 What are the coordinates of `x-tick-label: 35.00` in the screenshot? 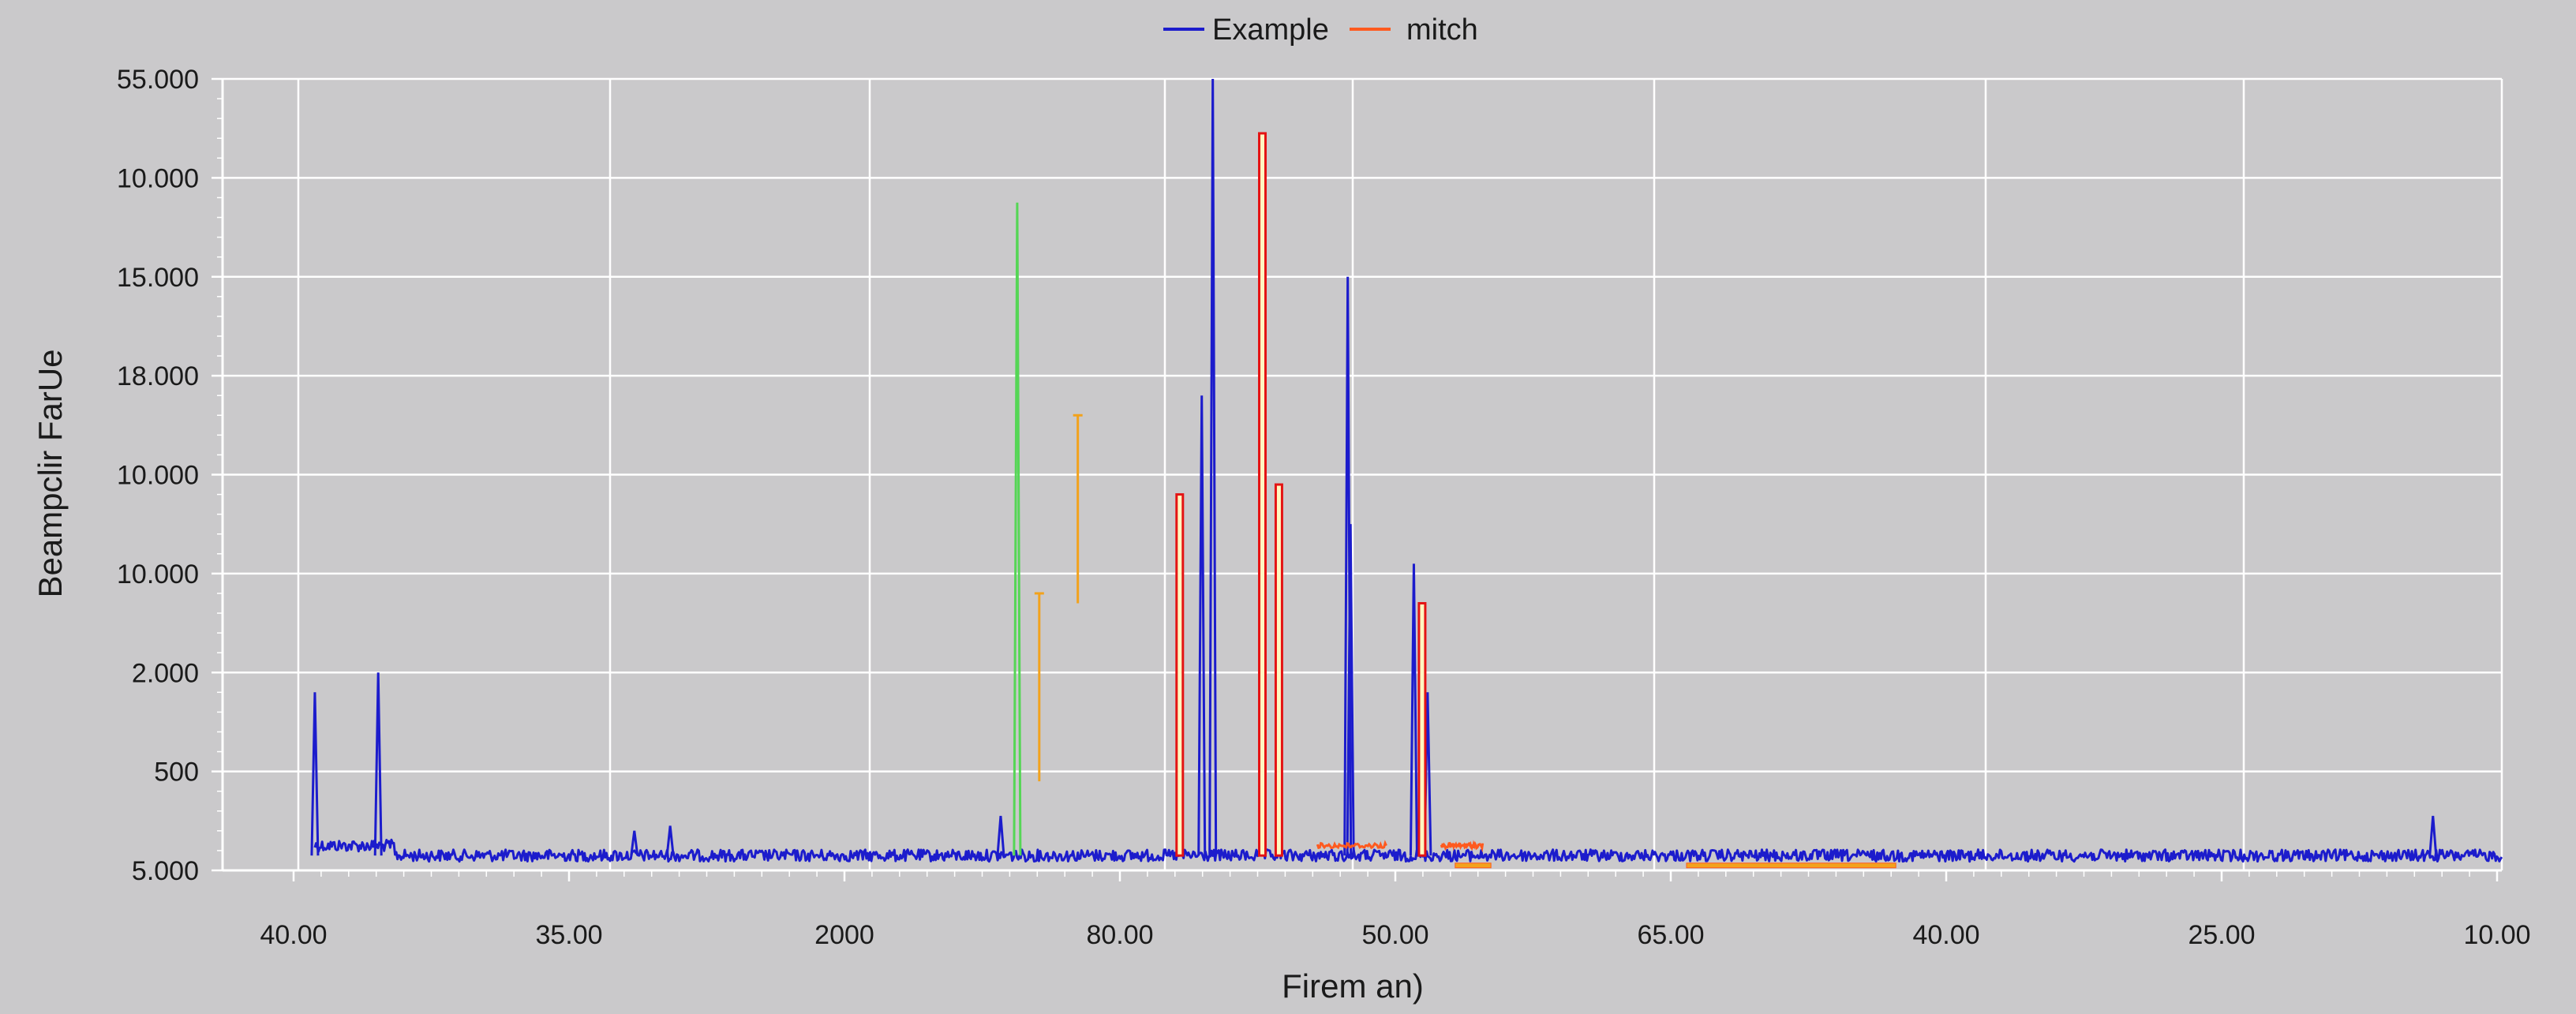 It's located at (568, 935).